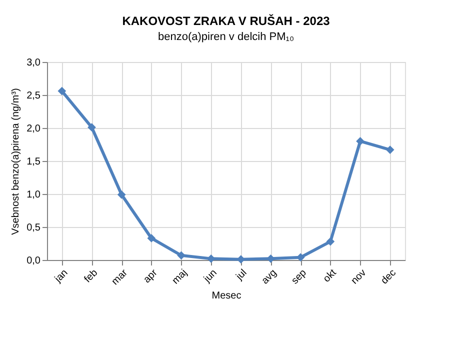 The width and height of the screenshot is (471, 340). I want to click on x-tick-label: maj, so click(180, 277).